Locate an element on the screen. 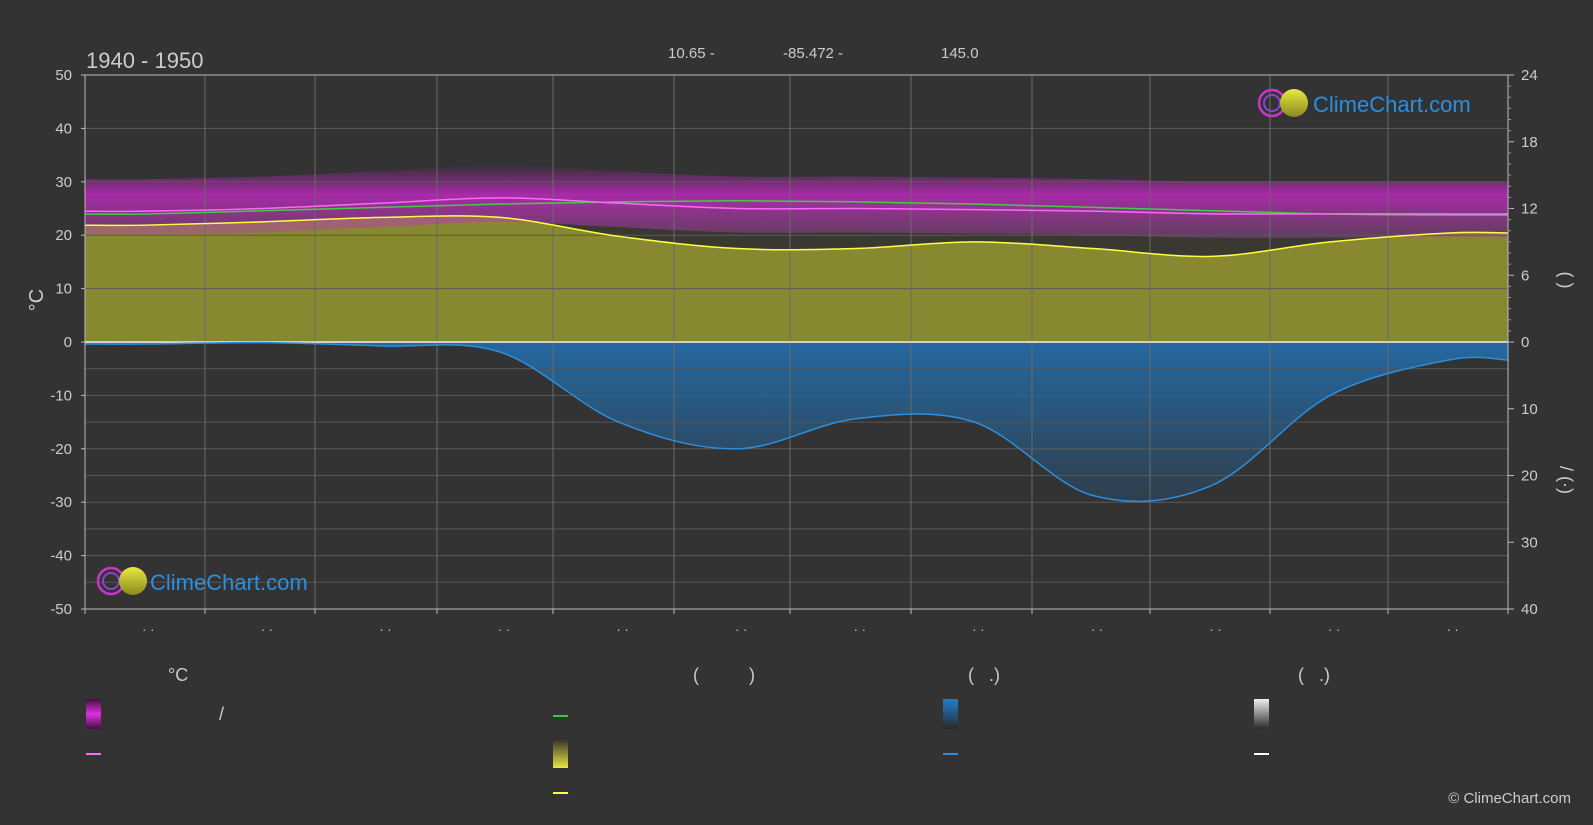 The height and width of the screenshot is (825, 1593). y-tick-label-left: -40 is located at coordinates (61, 556).